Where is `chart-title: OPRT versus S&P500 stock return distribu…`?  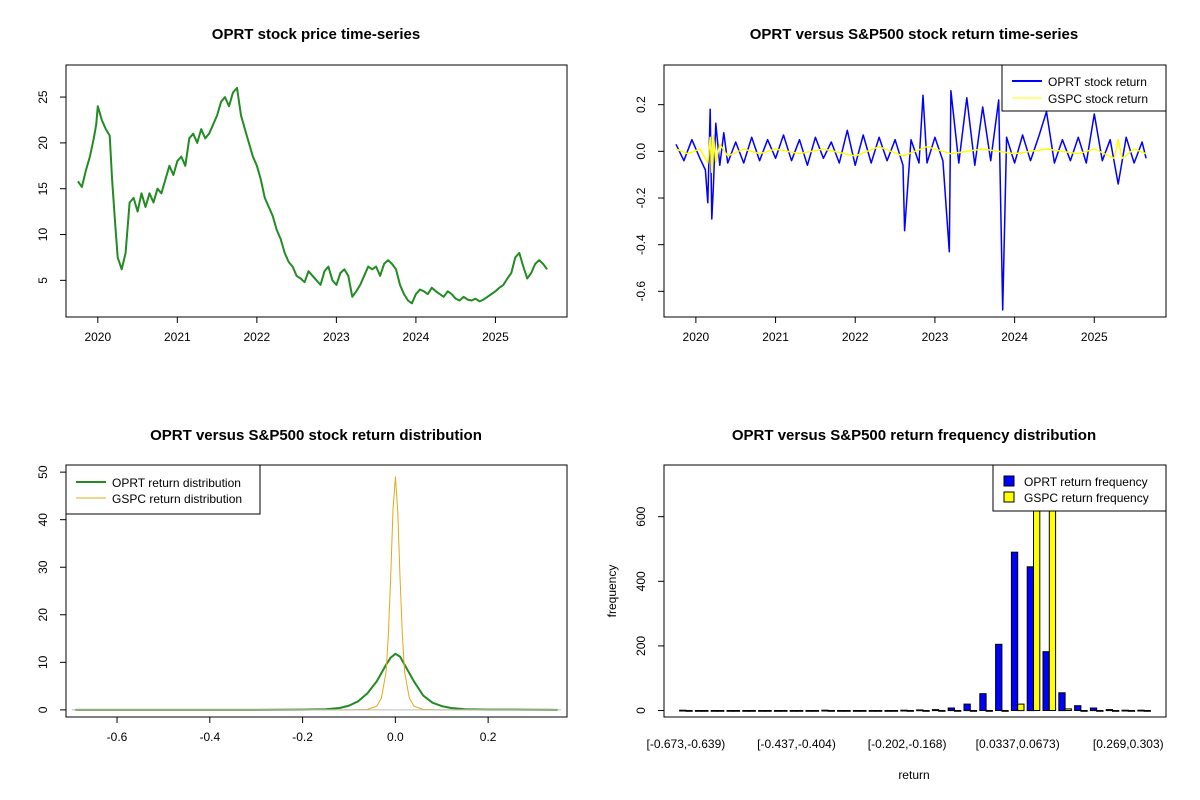 chart-title: OPRT versus S&P500 stock return distribu… is located at coordinates (316, 435).